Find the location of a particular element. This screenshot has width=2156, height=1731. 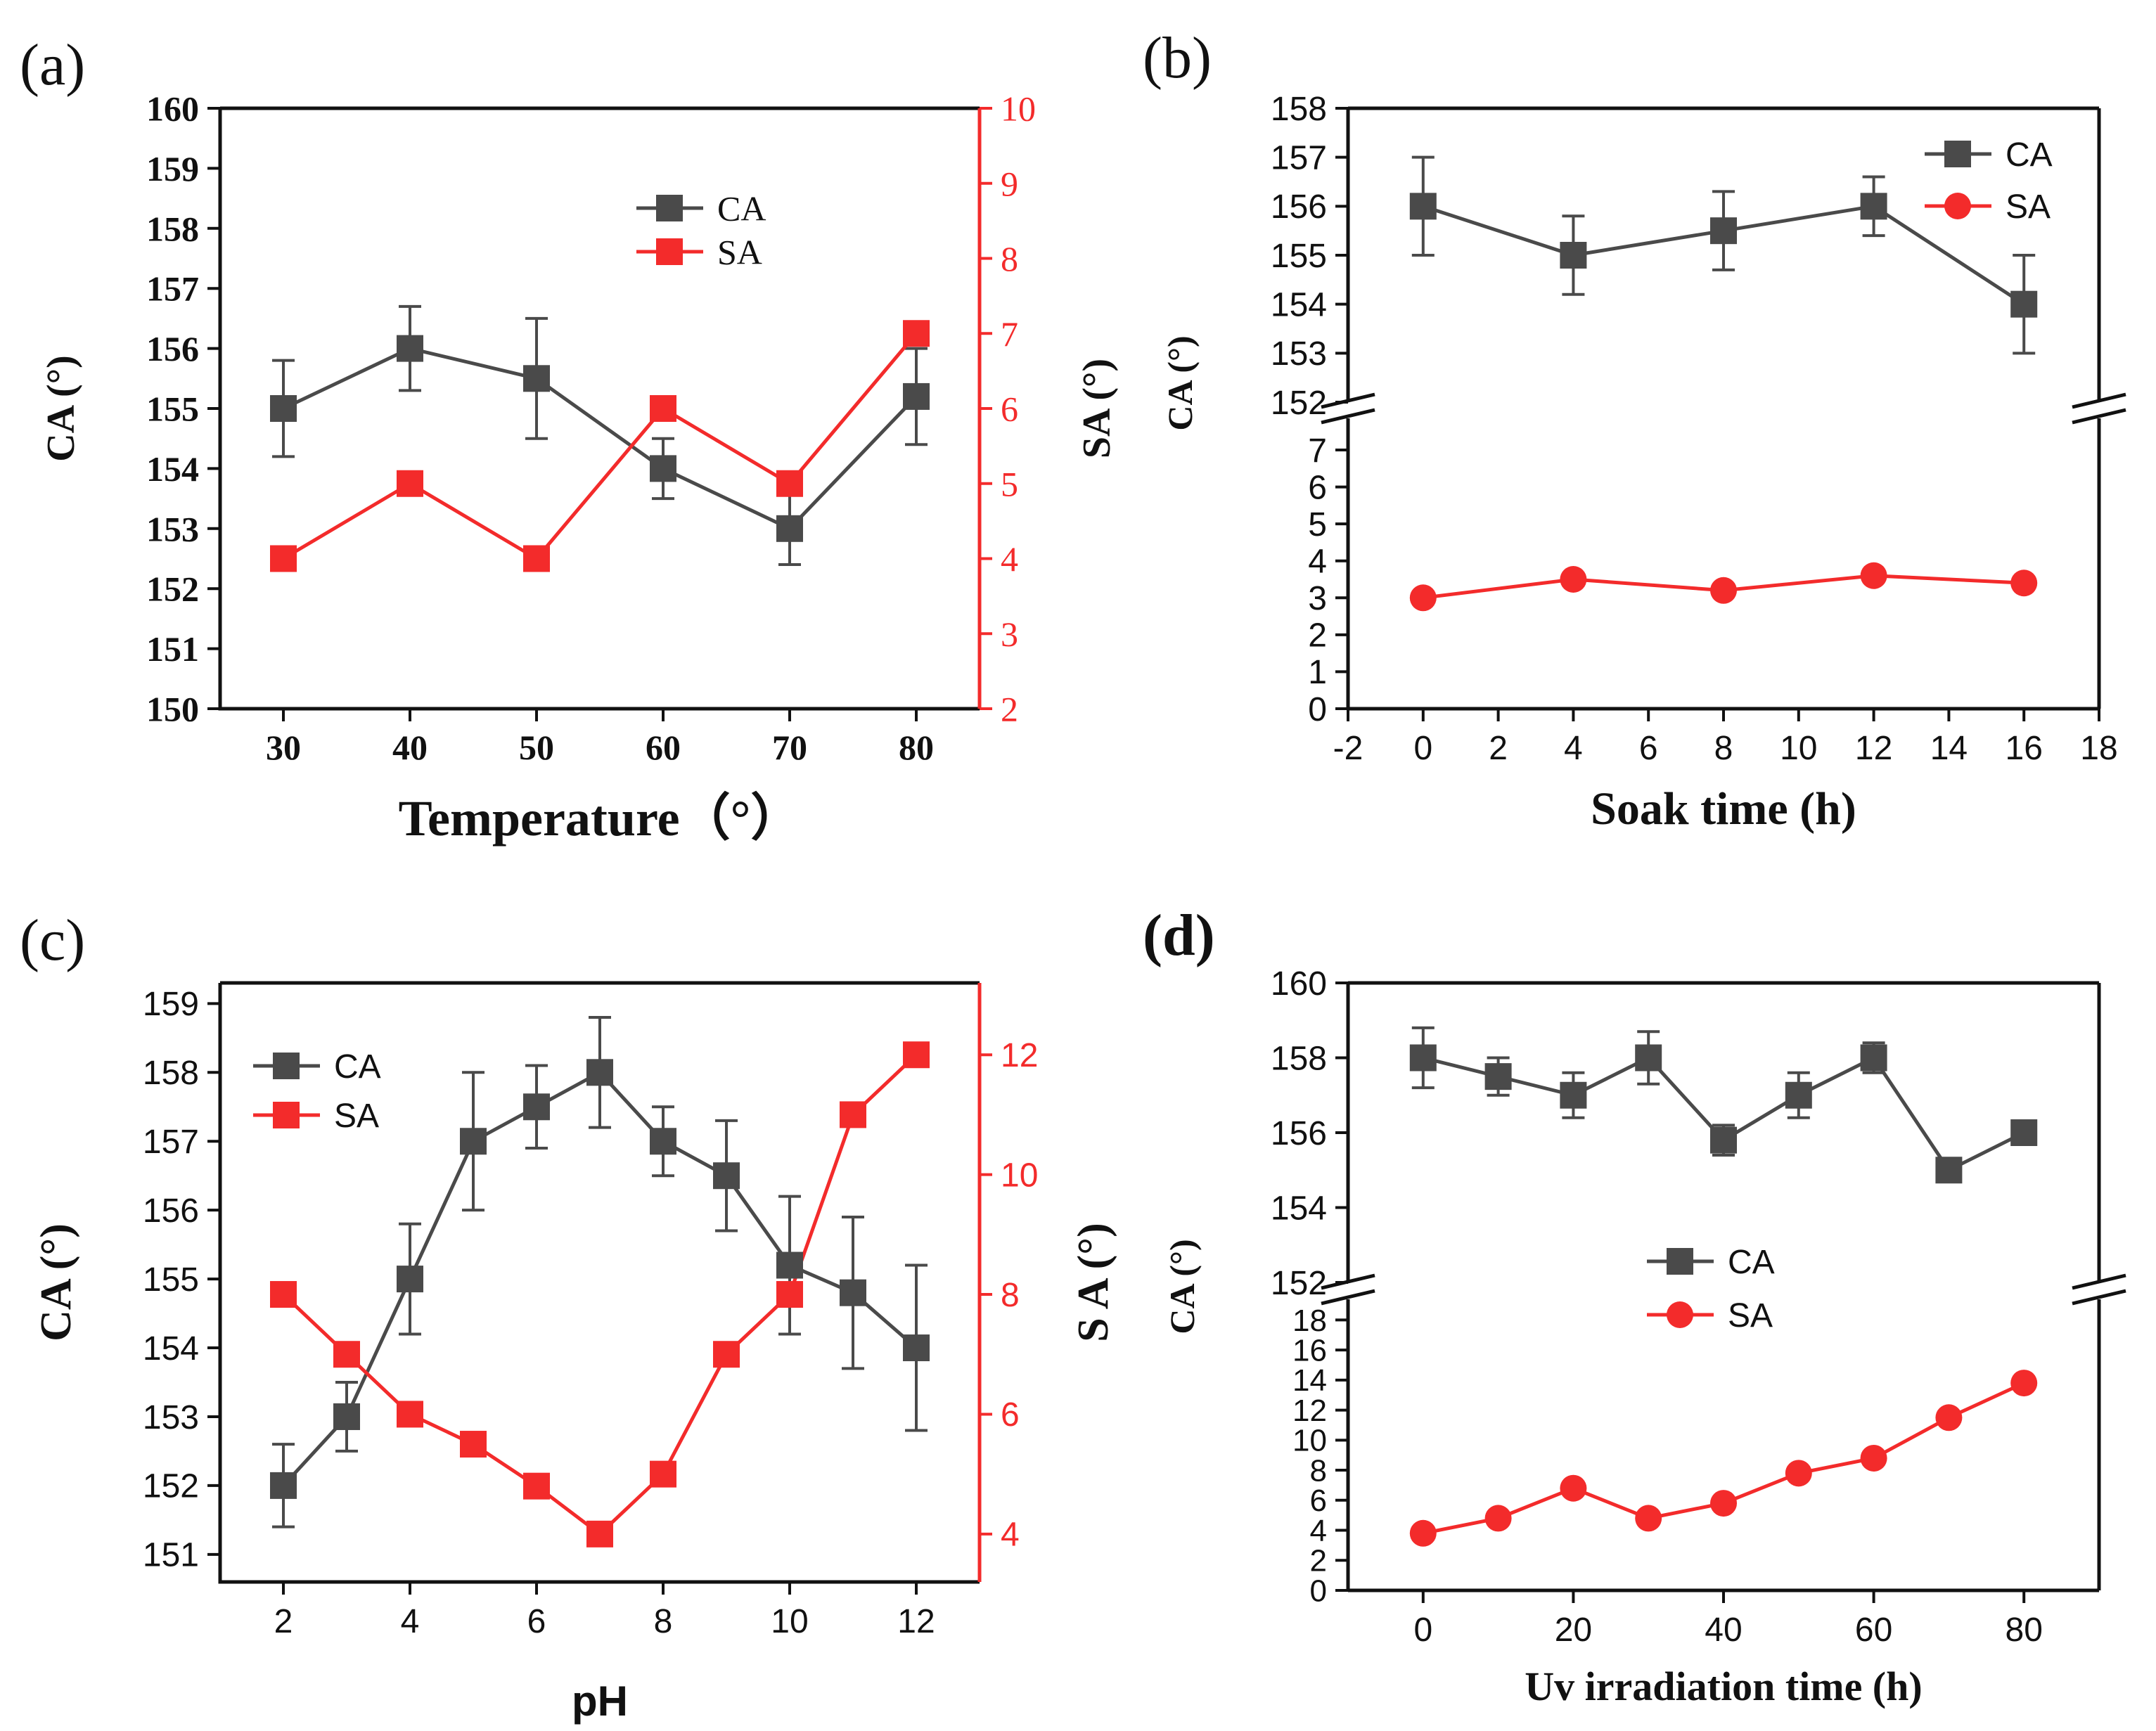

y2-axis-title: SA (°) is located at coordinates (1097, 408).